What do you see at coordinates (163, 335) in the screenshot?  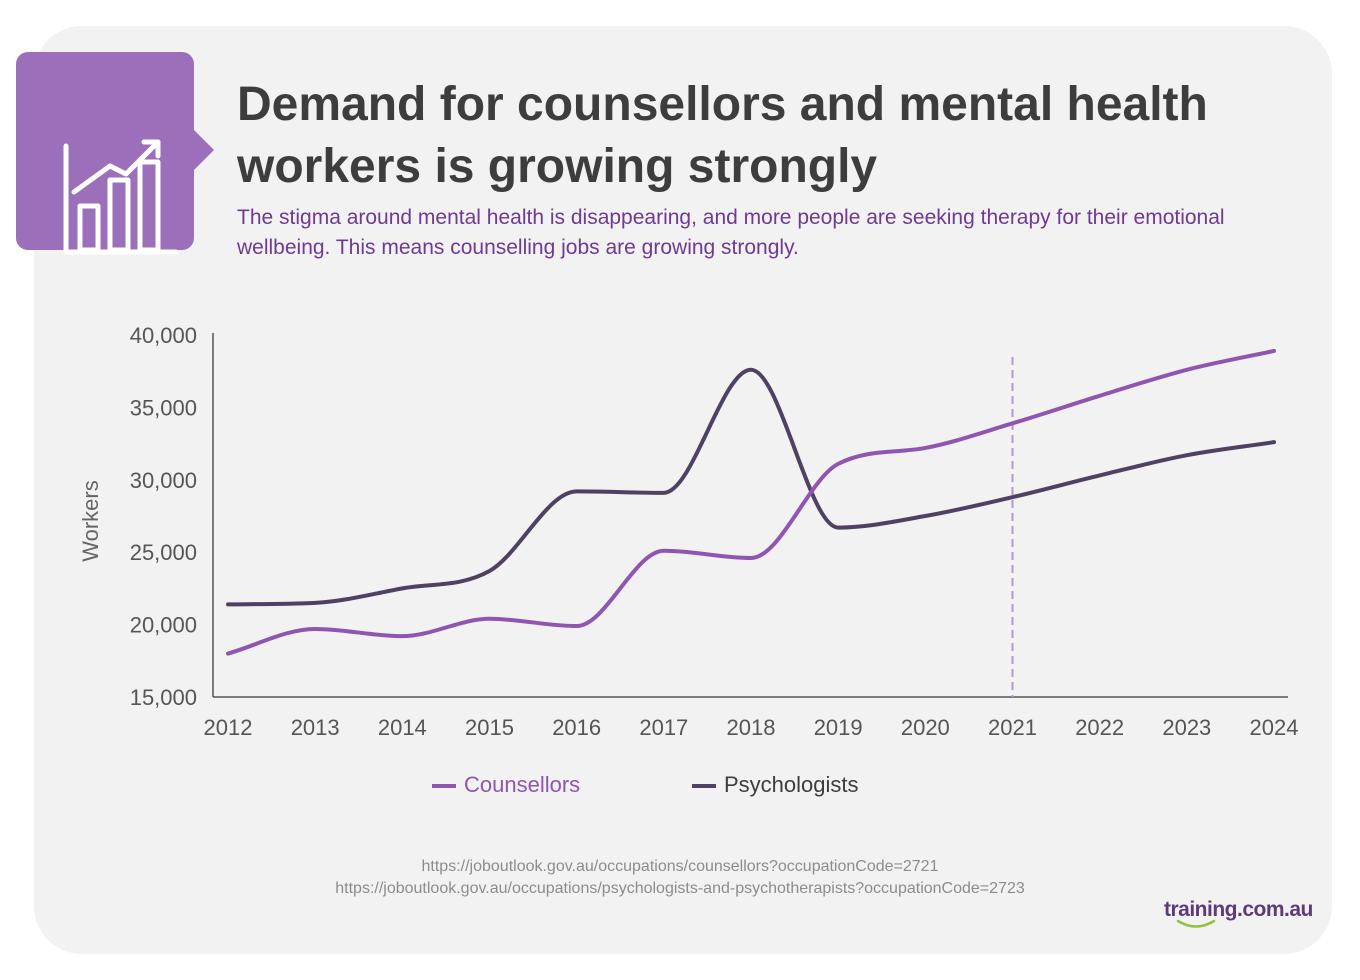 I see `y-tick-label: 40,000` at bounding box center [163, 335].